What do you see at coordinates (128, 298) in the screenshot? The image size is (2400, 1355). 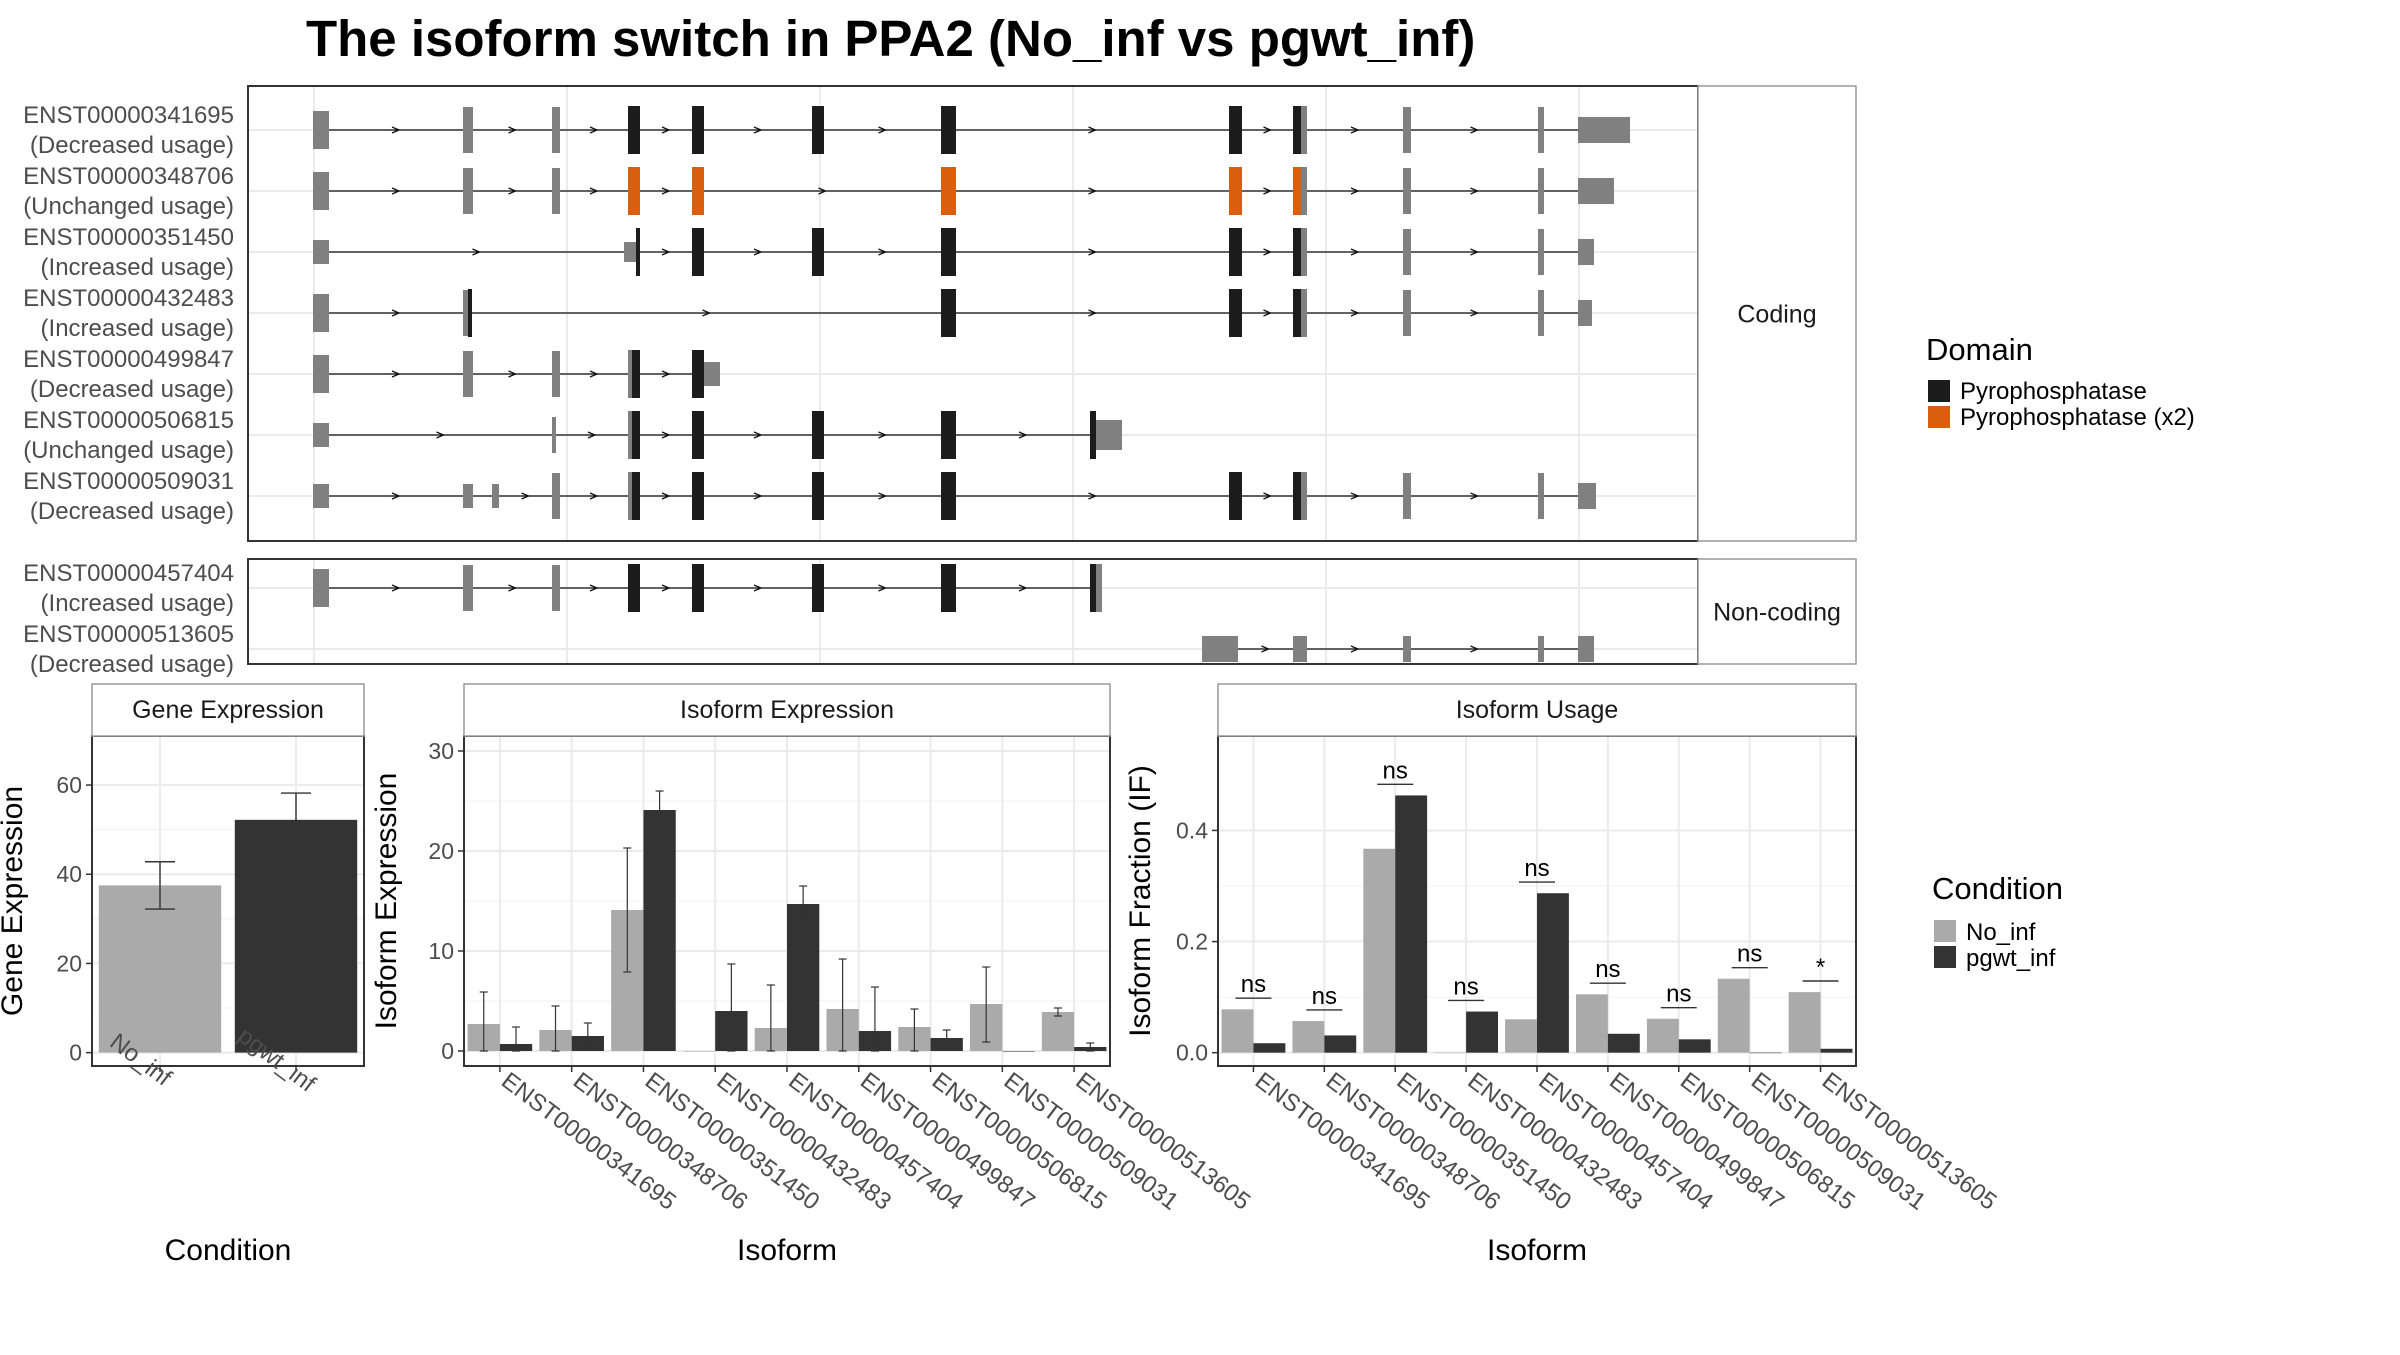 I see `transcript-label: ENST00000432483` at bounding box center [128, 298].